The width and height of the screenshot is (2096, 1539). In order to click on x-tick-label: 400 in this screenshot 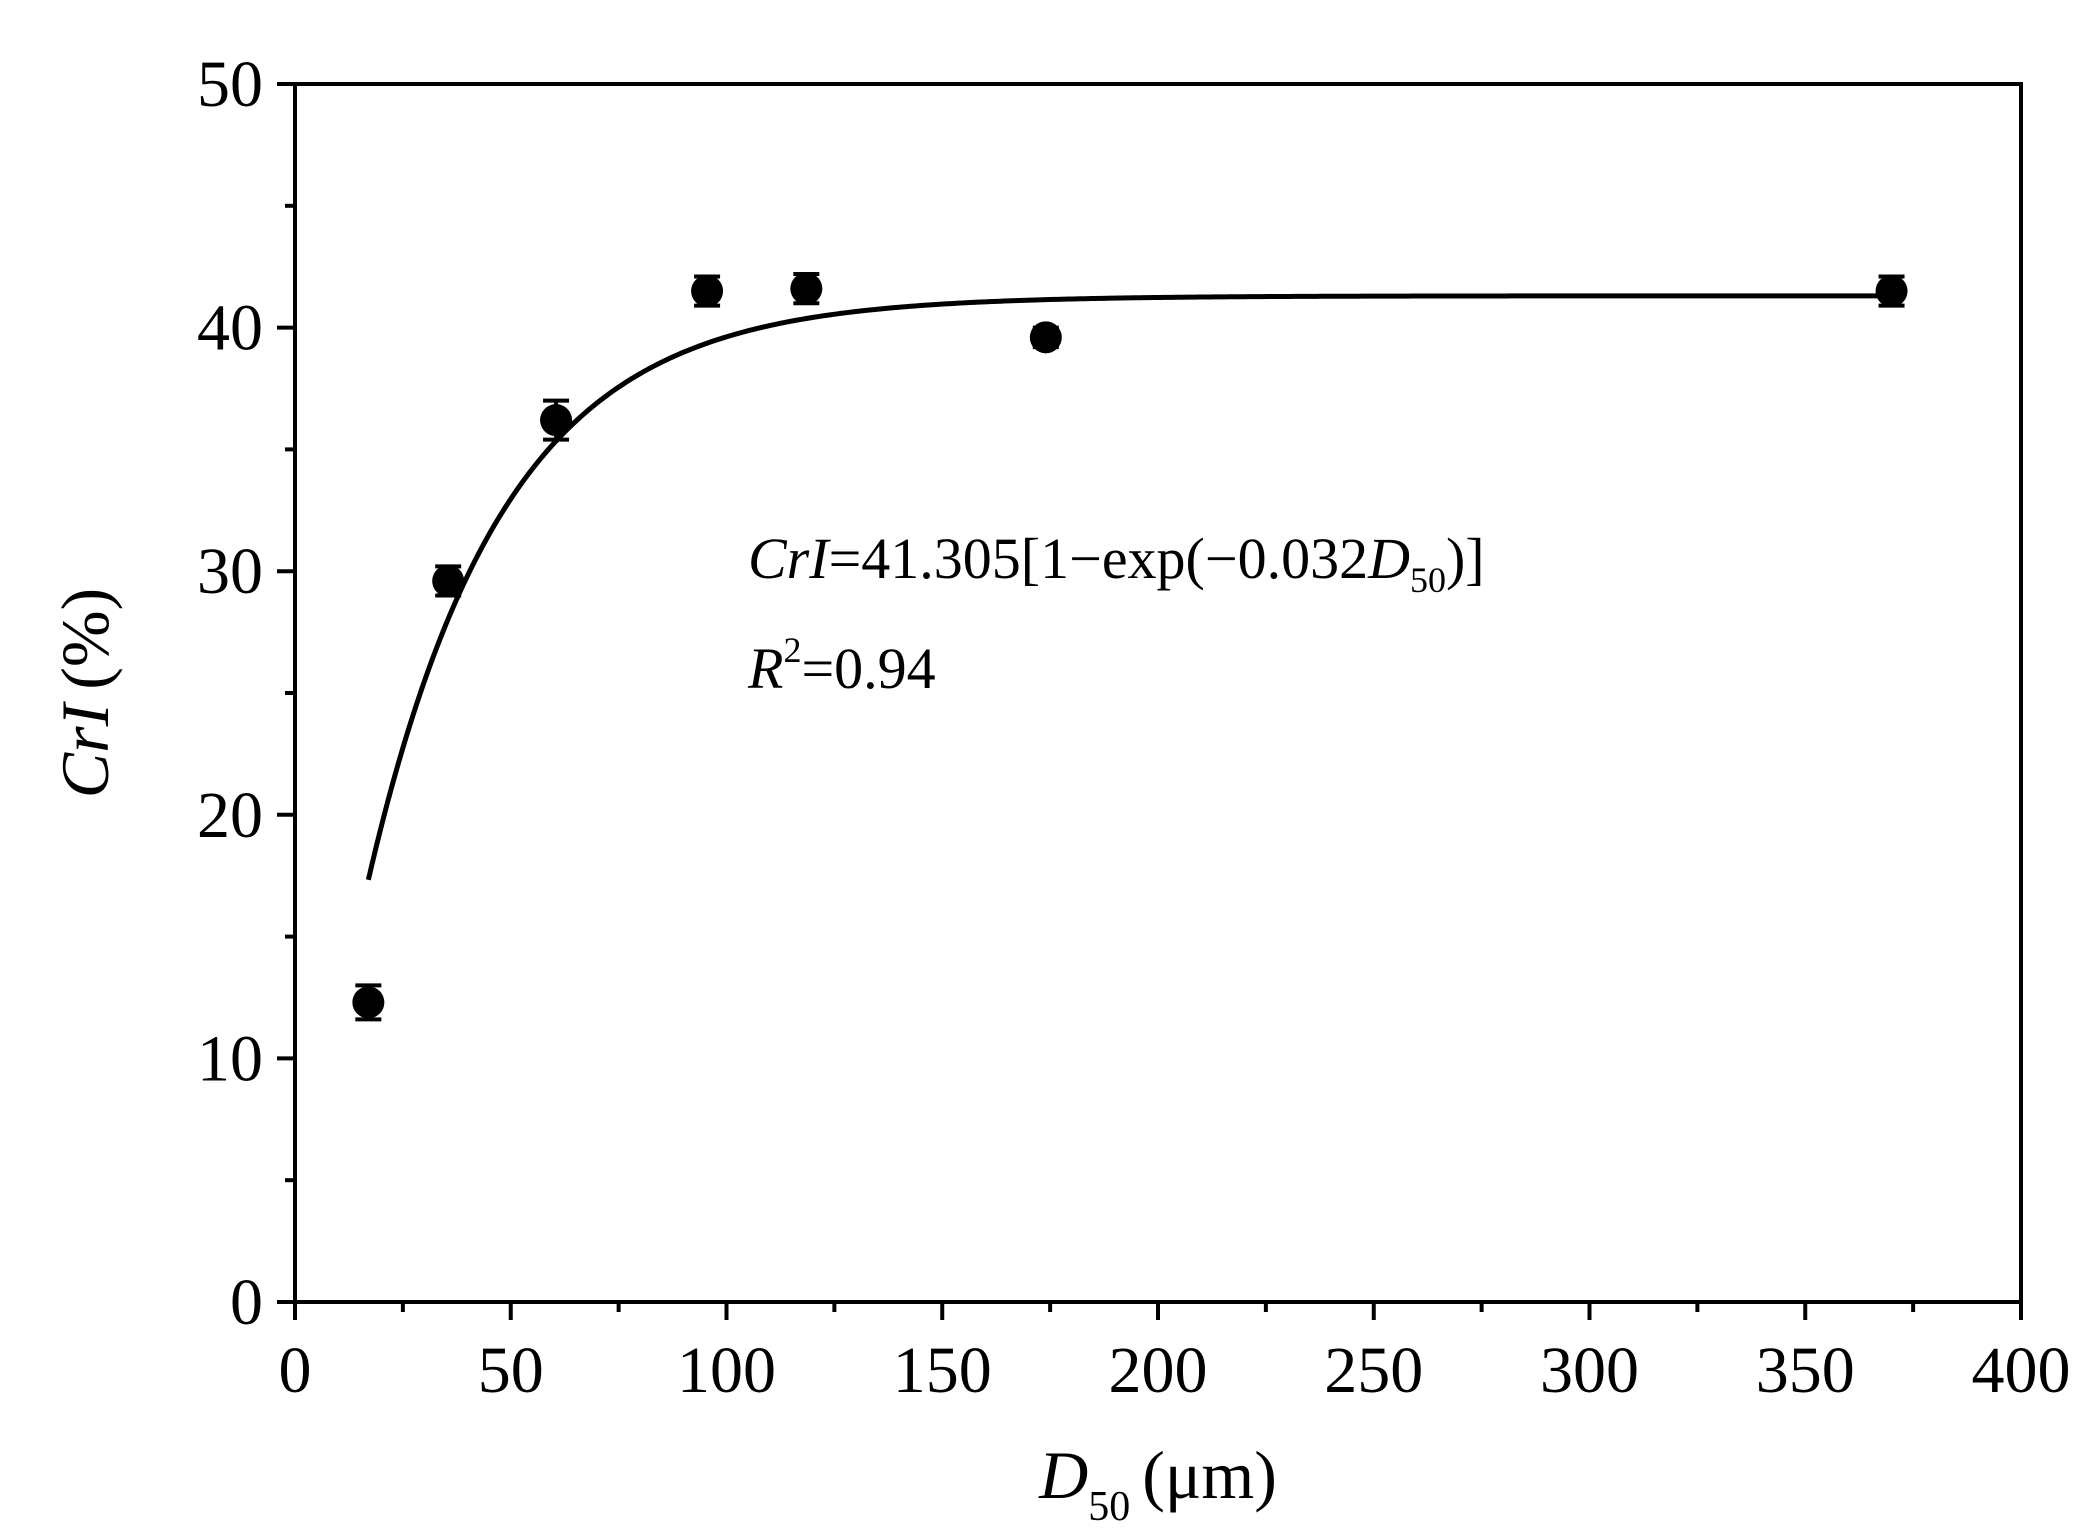, I will do `click(2021, 1370)`.